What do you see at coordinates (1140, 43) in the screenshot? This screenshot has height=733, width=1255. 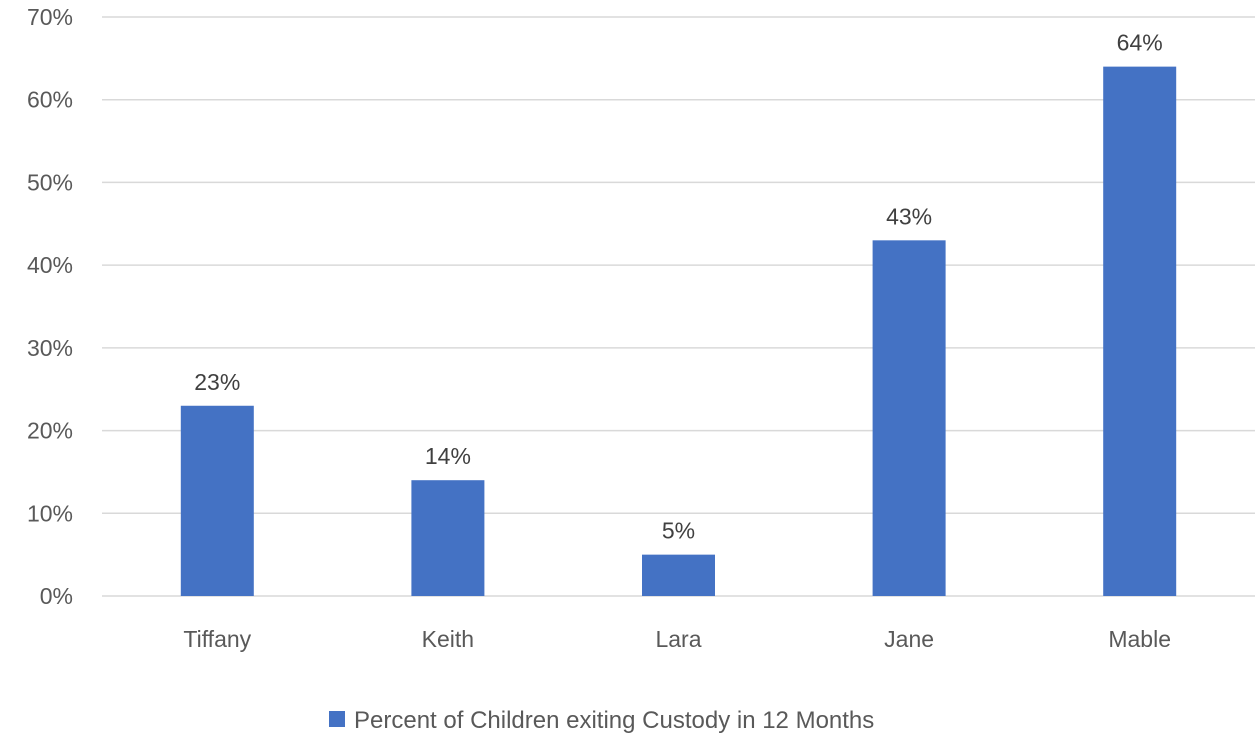 I see `data-label-mable: 64%` at bounding box center [1140, 43].